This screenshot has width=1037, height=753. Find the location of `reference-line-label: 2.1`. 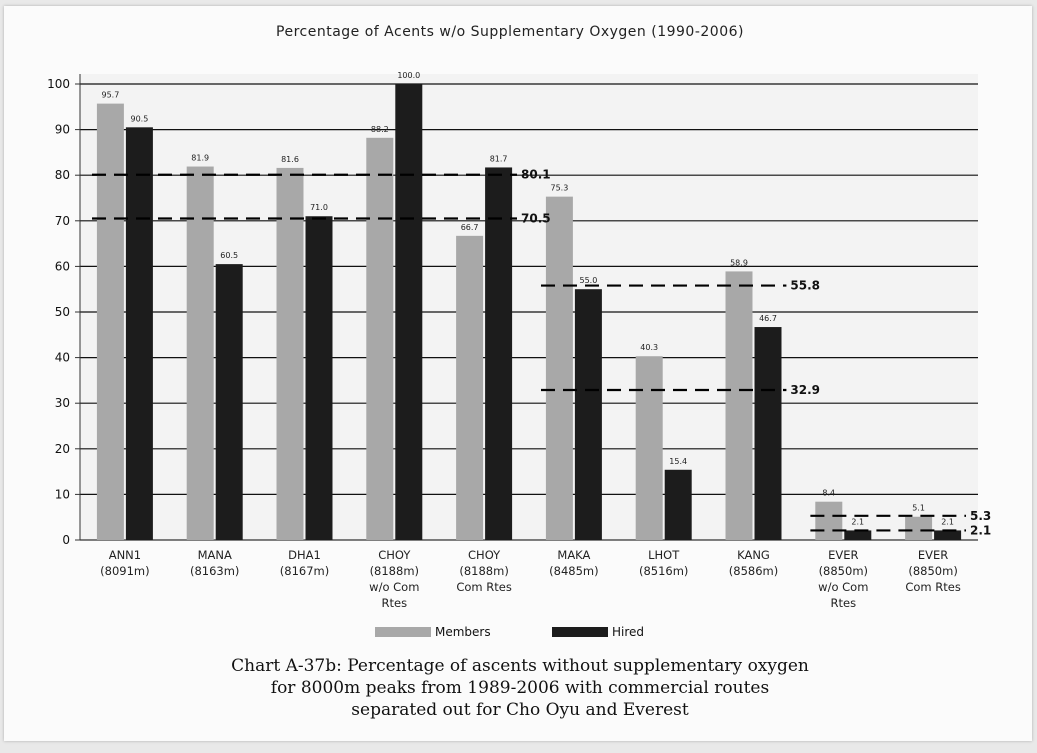

reference-line-label: 2.1 is located at coordinates (980, 530).